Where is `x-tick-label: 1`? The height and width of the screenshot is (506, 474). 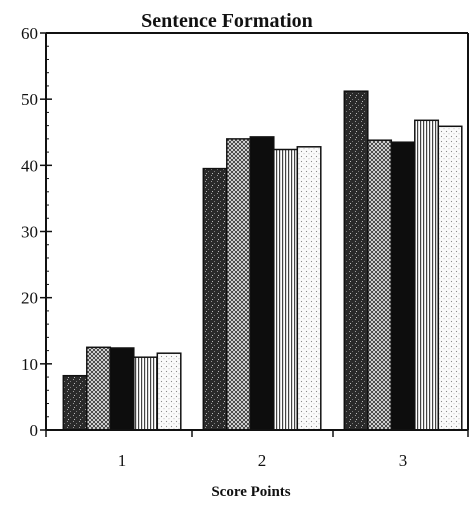 x-tick-label: 1 is located at coordinates (122, 460).